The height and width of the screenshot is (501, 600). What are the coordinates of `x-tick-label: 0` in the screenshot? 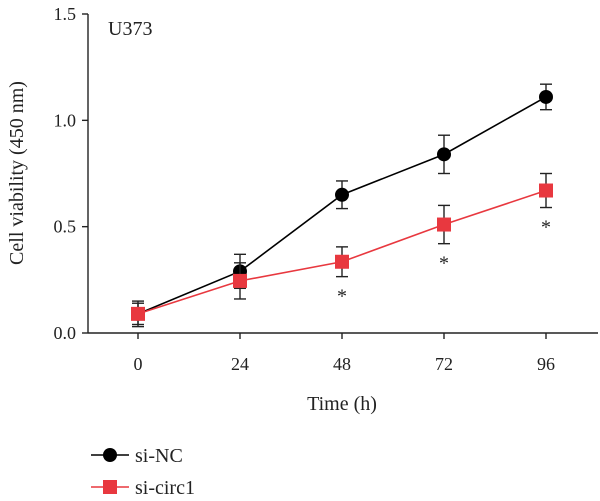 It's located at (138, 364).